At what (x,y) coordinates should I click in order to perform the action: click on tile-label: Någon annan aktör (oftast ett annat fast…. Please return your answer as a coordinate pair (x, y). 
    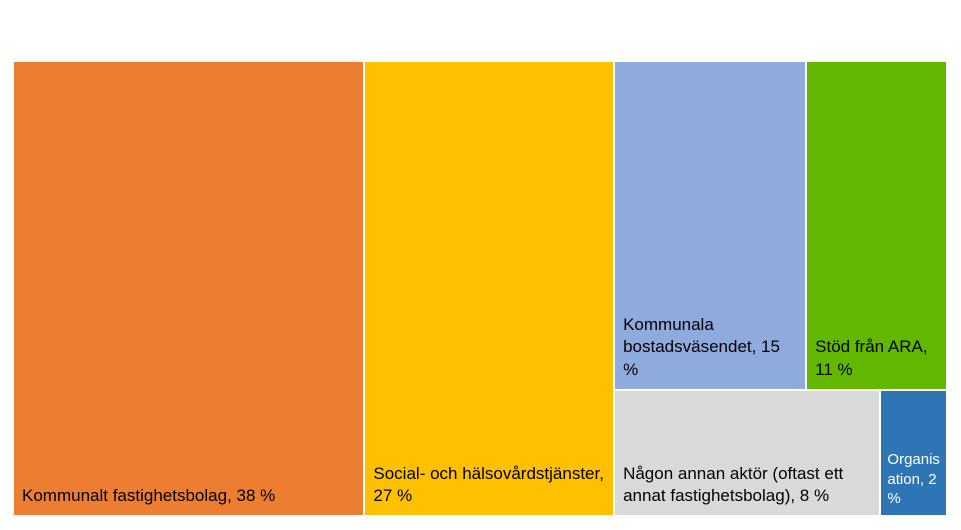
    Looking at the image, I should click on (733, 484).